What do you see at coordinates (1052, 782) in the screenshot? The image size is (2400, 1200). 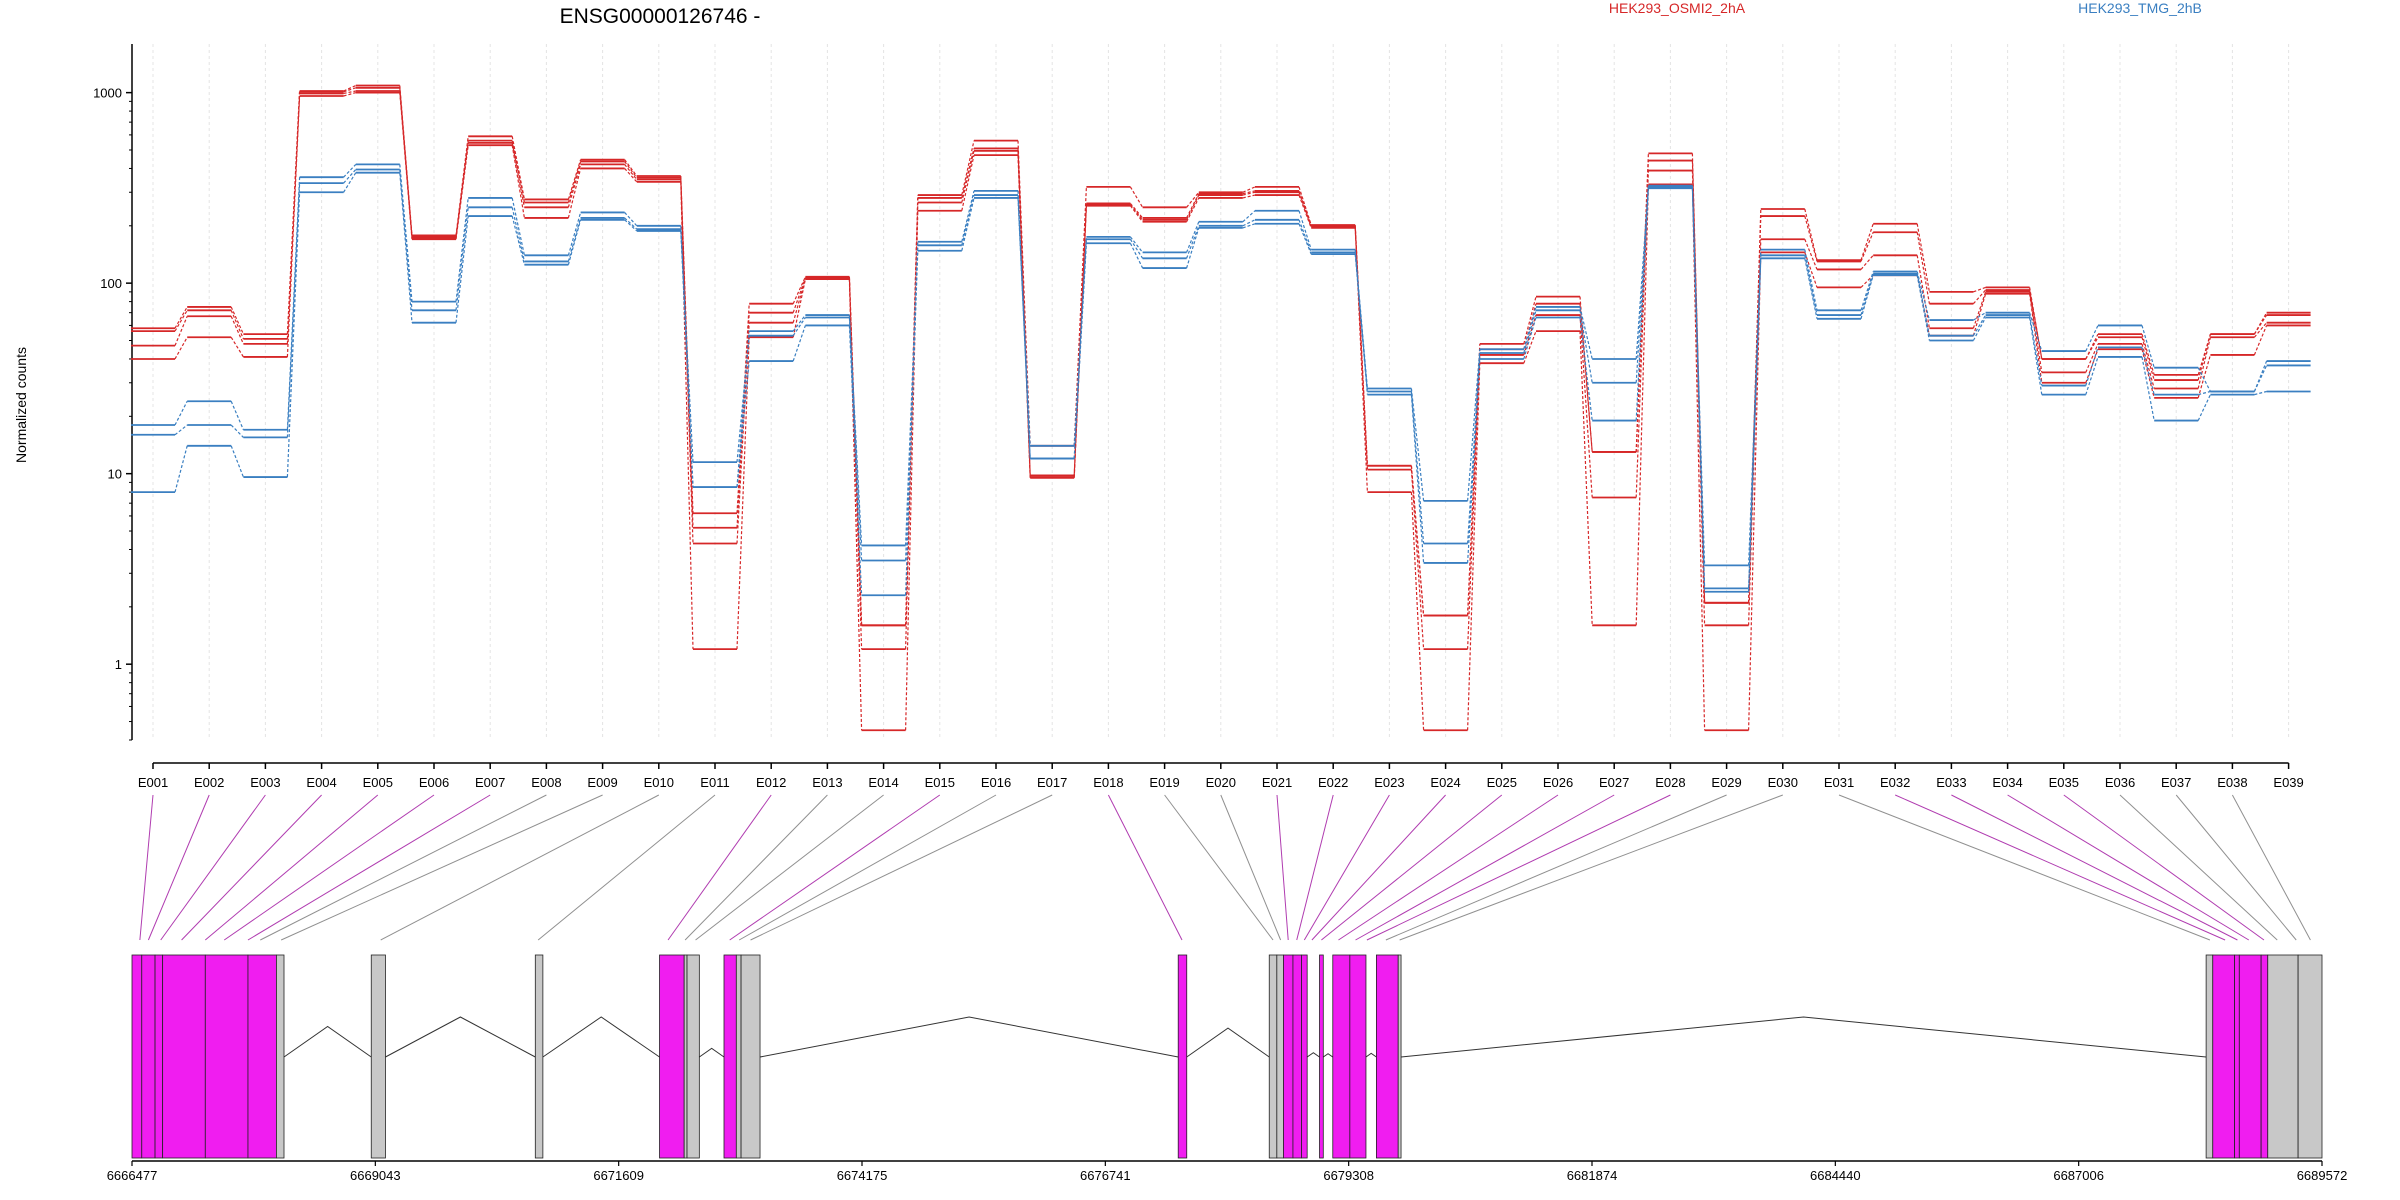 I see `x-tick-label-E017: E017` at bounding box center [1052, 782].